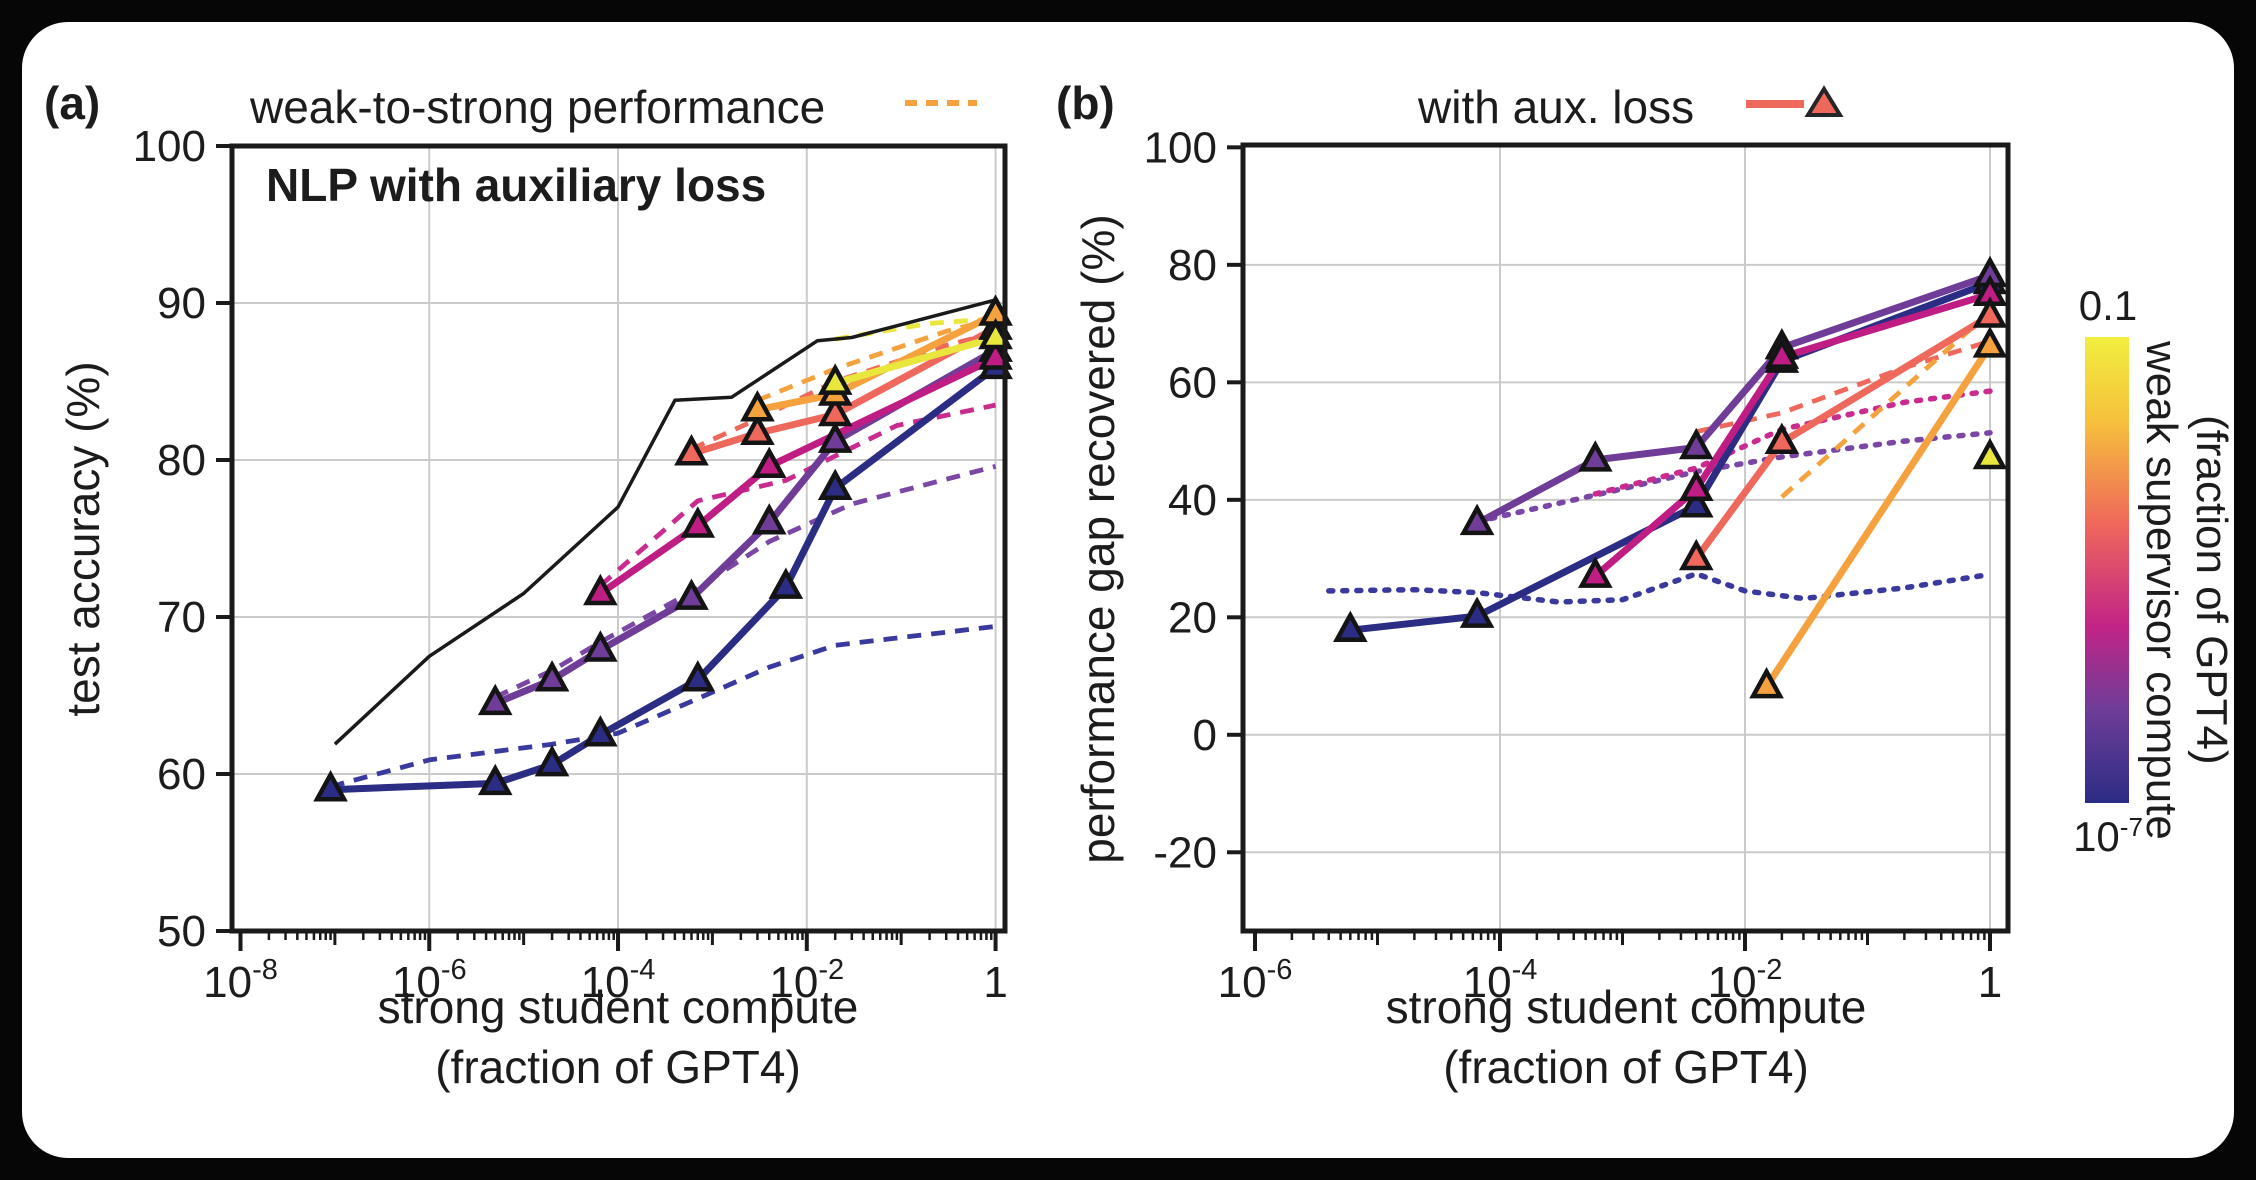 This screenshot has height=1180, width=2256. Describe the element at coordinates (1185, 852) in the screenshot. I see `y-tick-label: -20` at that location.